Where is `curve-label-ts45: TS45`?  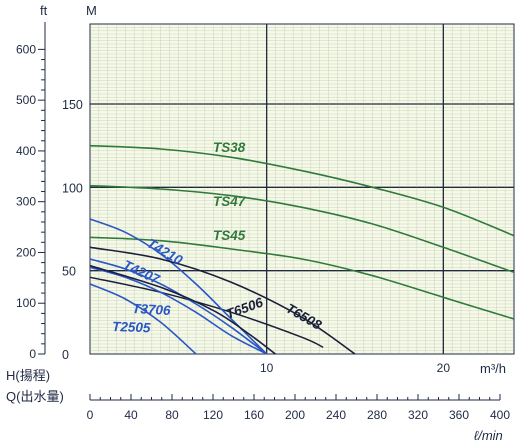
curve-label-ts45: TS45 is located at coordinates (229, 235).